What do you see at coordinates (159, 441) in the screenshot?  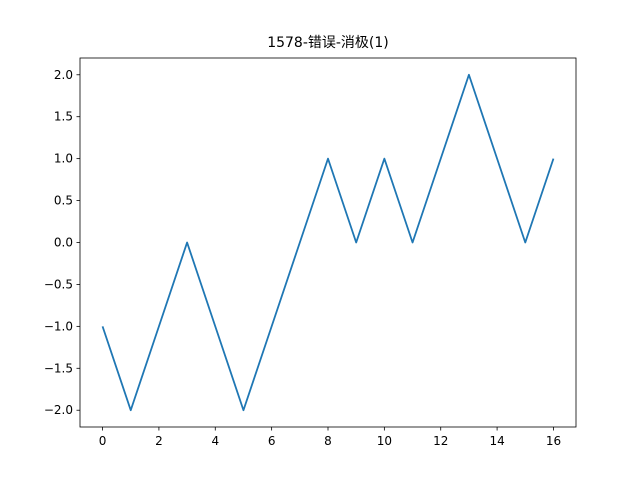 I see `x-tick-label: 2` at bounding box center [159, 441].